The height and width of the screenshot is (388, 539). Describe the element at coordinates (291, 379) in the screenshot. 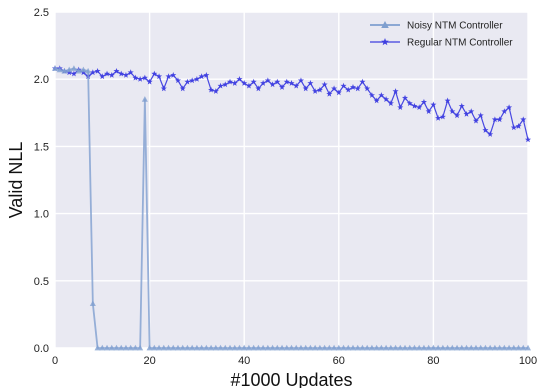

I see `x-axis-label: #1000 Updates` at that location.